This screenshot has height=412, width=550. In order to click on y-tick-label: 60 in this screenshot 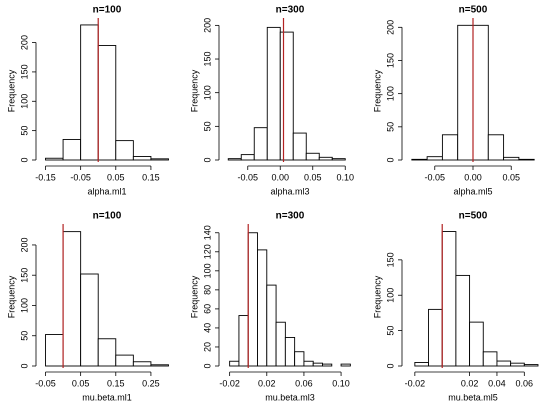, I will do `click(207, 309)`.